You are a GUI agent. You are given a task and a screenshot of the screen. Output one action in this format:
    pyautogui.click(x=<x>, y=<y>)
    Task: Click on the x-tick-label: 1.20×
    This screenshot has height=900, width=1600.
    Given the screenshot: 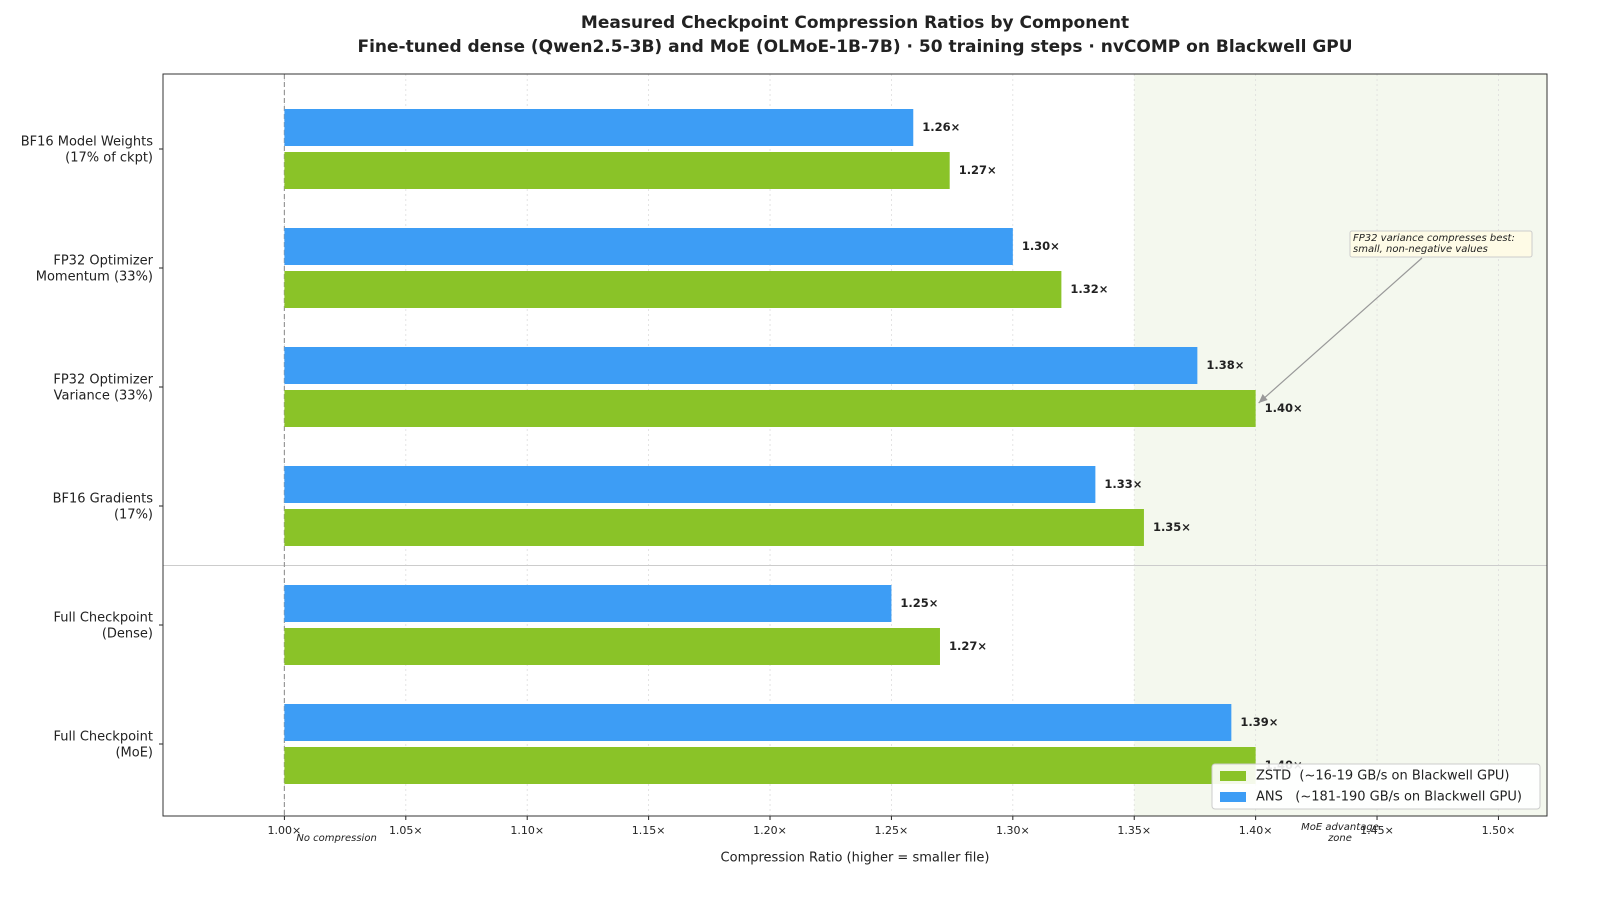 What is the action you would take?
    pyautogui.click(x=770, y=830)
    